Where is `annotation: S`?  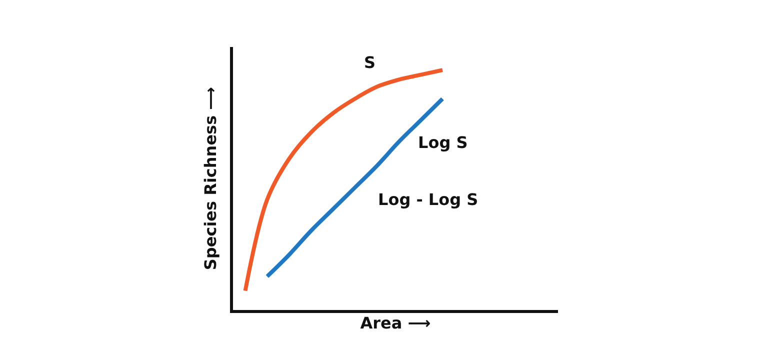 annotation: S is located at coordinates (370, 62).